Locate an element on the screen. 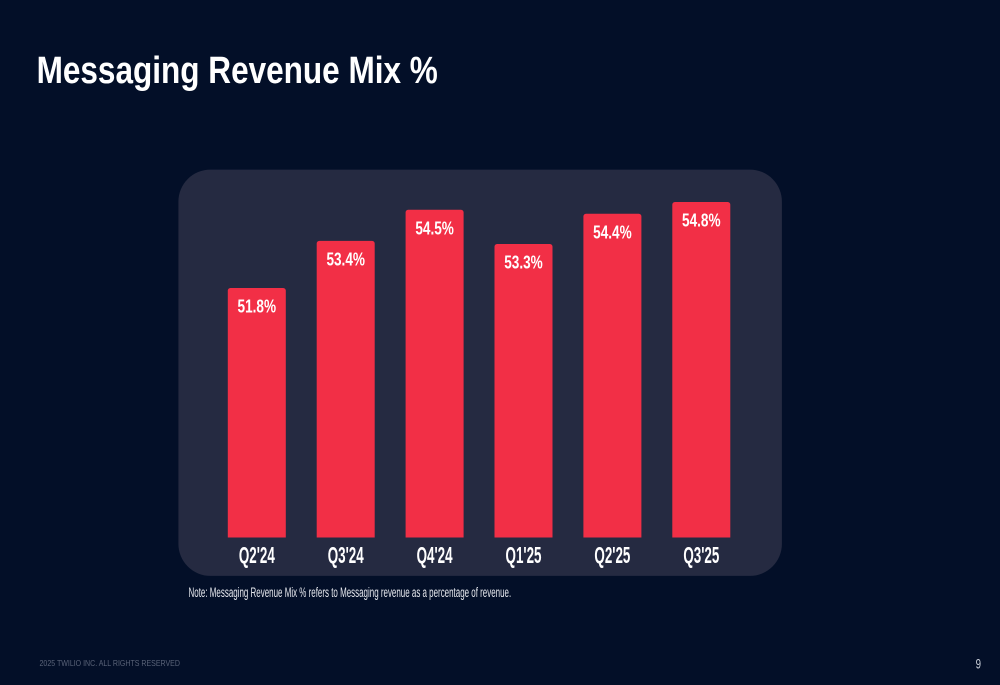 The height and width of the screenshot is (685, 1000). svg-text: 51.8% is located at coordinates (257, 306).